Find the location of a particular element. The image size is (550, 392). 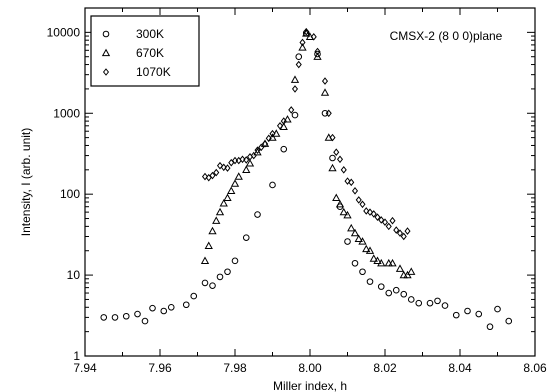

legend-box is located at coordinates (145, 51).